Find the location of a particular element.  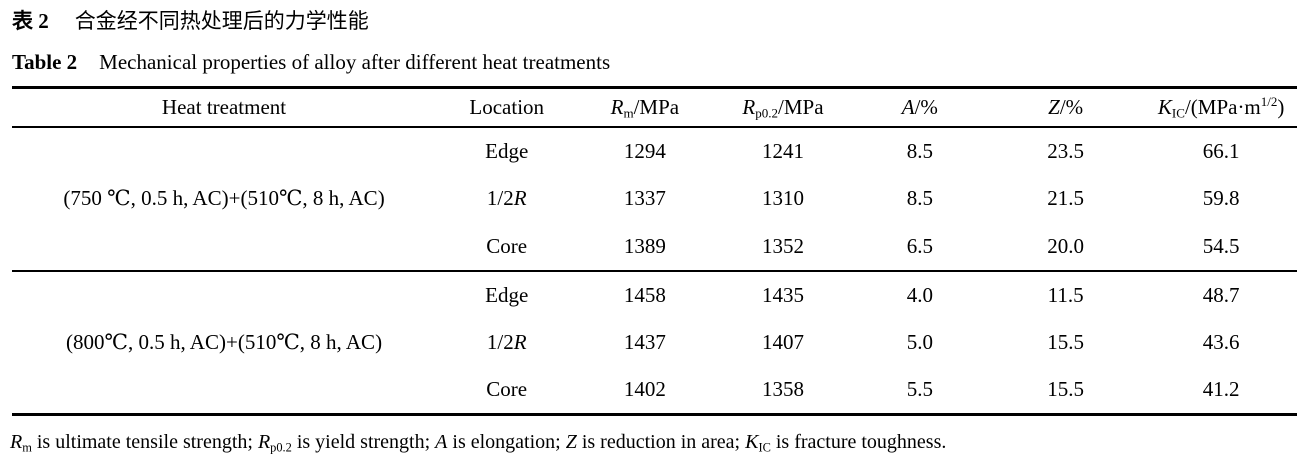

cell-kic: 41.2 is located at coordinates (1221, 389).